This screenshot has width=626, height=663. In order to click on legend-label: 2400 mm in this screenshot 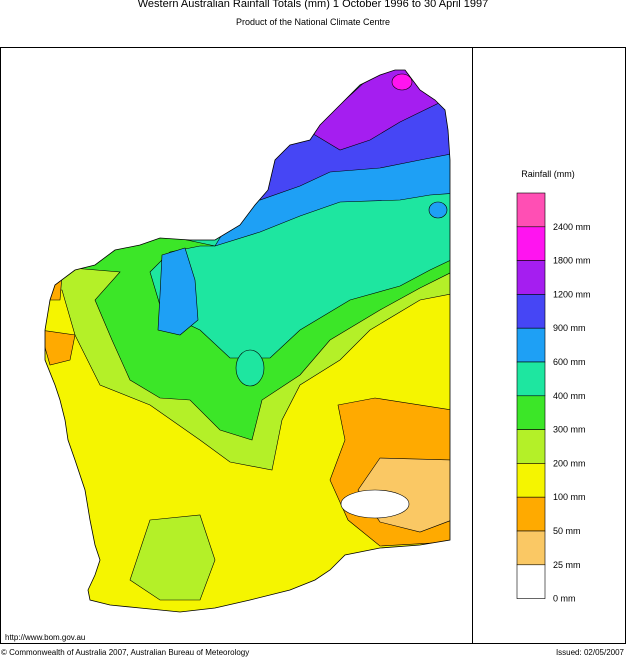, I will do `click(572, 227)`.